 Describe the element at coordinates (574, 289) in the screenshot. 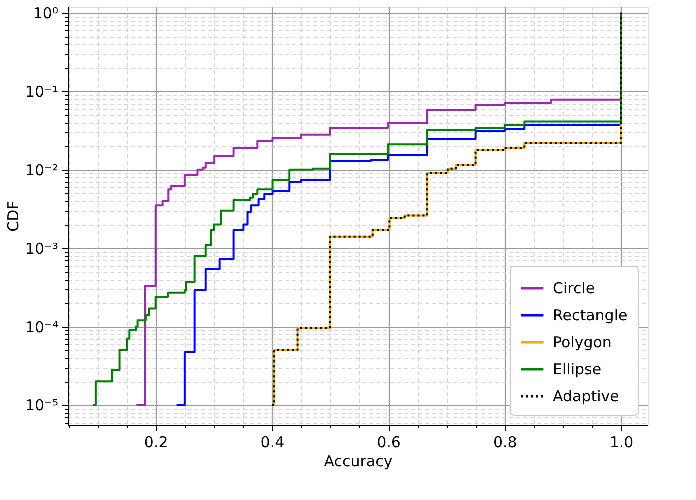

I see `legend-label: Circle` at that location.